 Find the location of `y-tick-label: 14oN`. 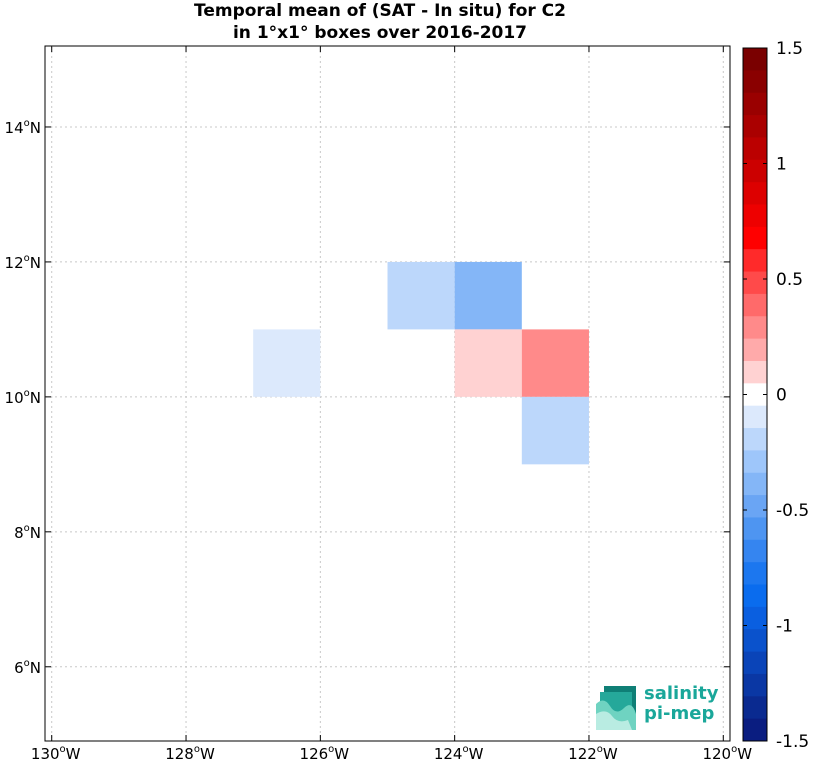

y-tick-label: 14oN is located at coordinates (23, 127).